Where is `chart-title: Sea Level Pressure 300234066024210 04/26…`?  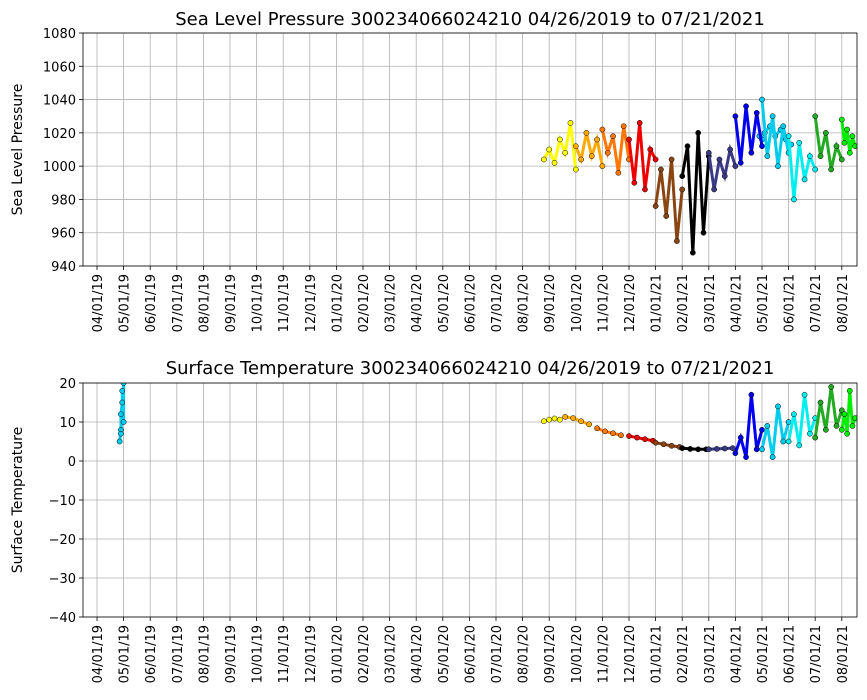
chart-title: Sea Level Pressure 300234066024210 04/26… is located at coordinates (470, 19).